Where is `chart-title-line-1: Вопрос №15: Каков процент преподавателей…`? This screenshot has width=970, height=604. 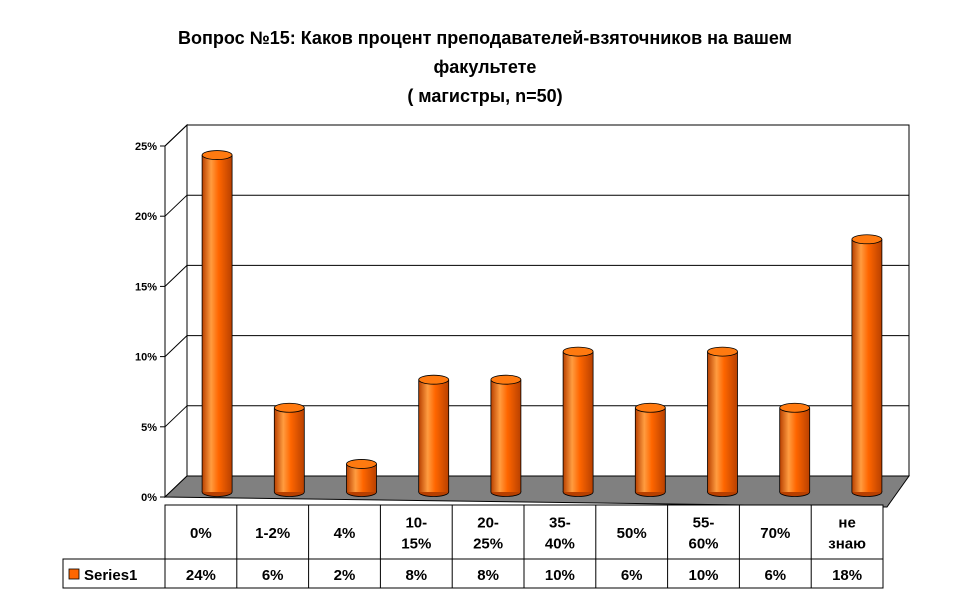 chart-title-line-1: Вопрос №15: Каков процент преподавателей… is located at coordinates (485, 38).